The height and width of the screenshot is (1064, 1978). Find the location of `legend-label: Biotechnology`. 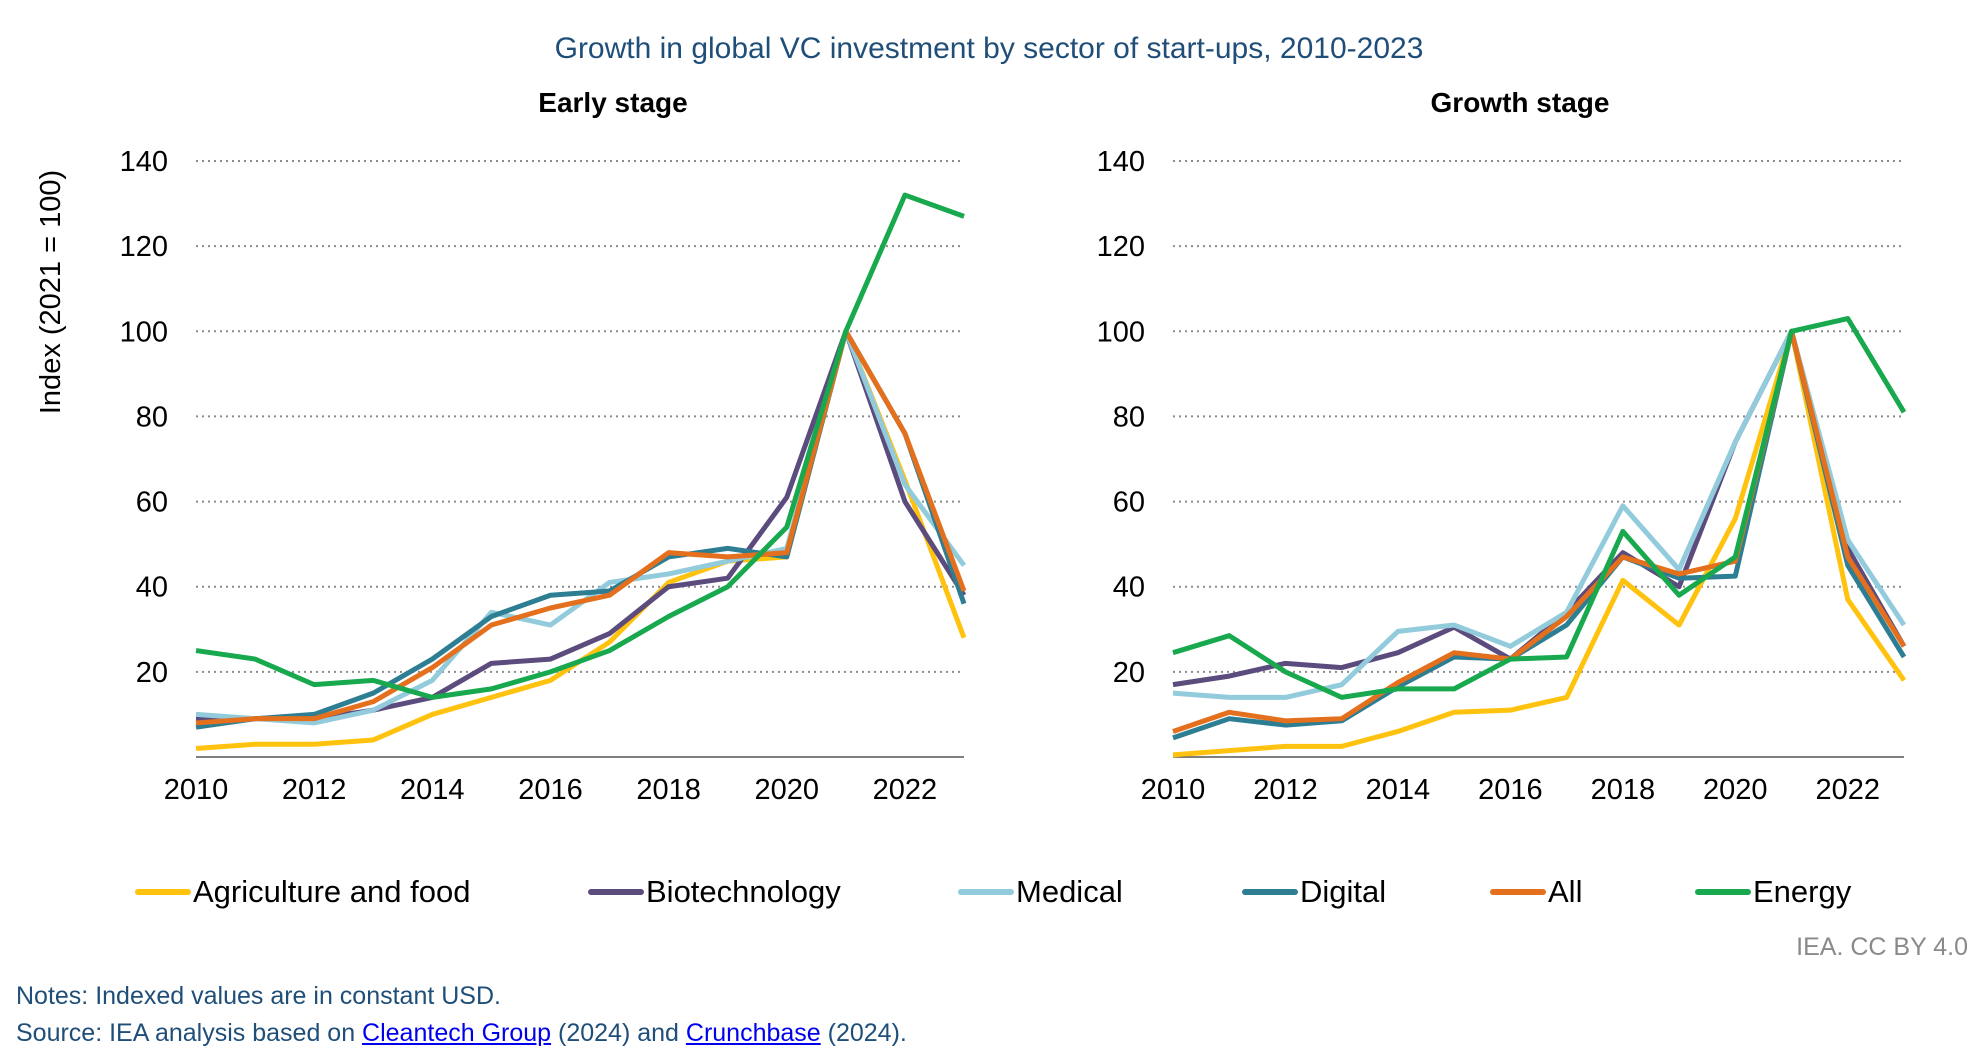

legend-label: Biotechnology is located at coordinates (743, 891).